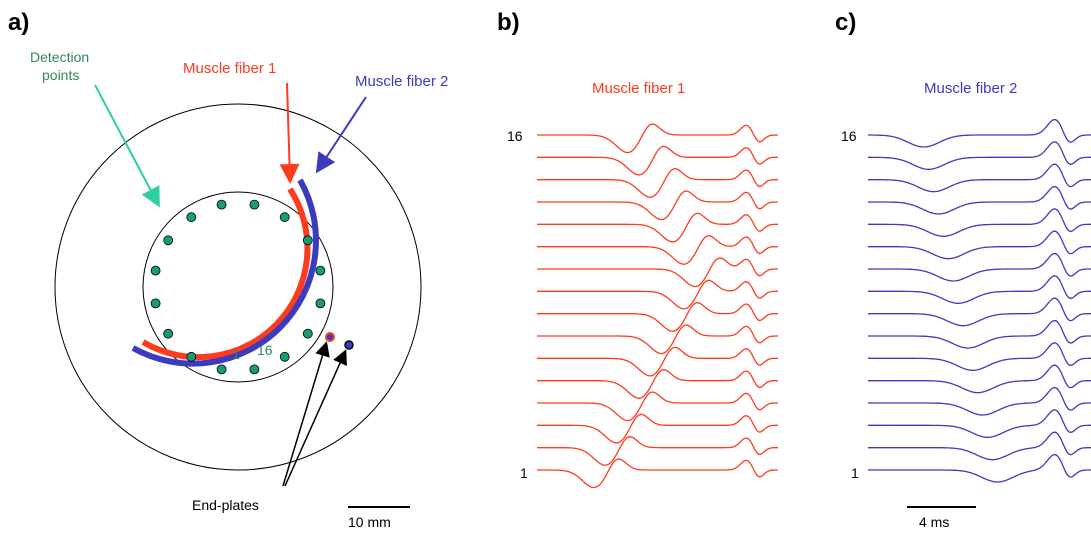 This screenshot has height=533, width=1091. Describe the element at coordinates (849, 136) in the screenshot. I see `panel-c-channel-top: 16` at that location.